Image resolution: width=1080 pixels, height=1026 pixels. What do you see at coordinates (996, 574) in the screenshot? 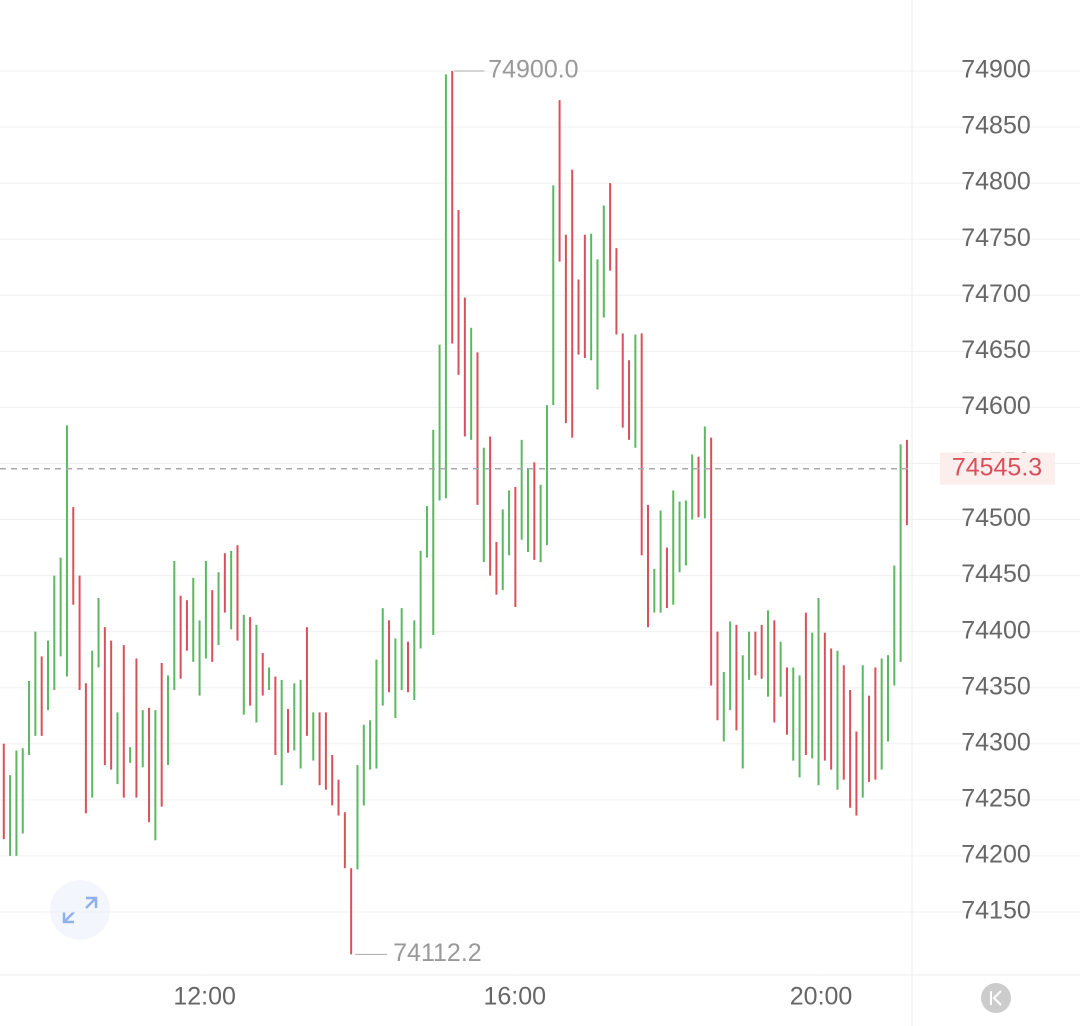
I see `y-tick-label: 74450` at bounding box center [996, 574].